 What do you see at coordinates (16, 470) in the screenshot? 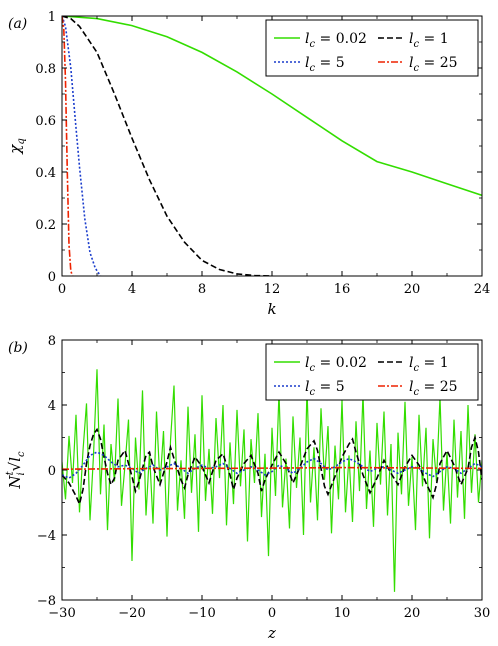
I see `y-axis-label: Nit√lc` at bounding box center [16, 470].